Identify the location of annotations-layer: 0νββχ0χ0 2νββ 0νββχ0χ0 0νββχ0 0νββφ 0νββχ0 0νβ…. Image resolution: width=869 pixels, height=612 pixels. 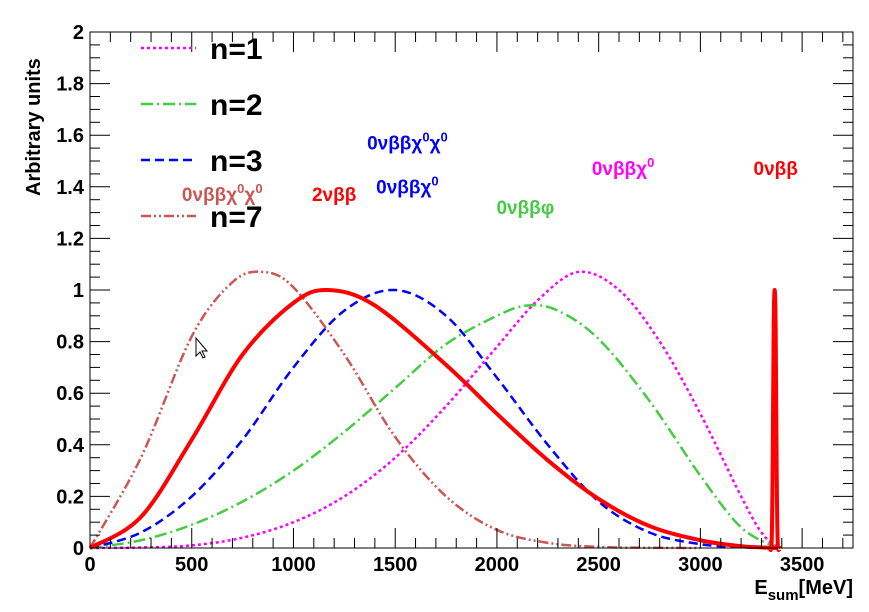
(490, 174).